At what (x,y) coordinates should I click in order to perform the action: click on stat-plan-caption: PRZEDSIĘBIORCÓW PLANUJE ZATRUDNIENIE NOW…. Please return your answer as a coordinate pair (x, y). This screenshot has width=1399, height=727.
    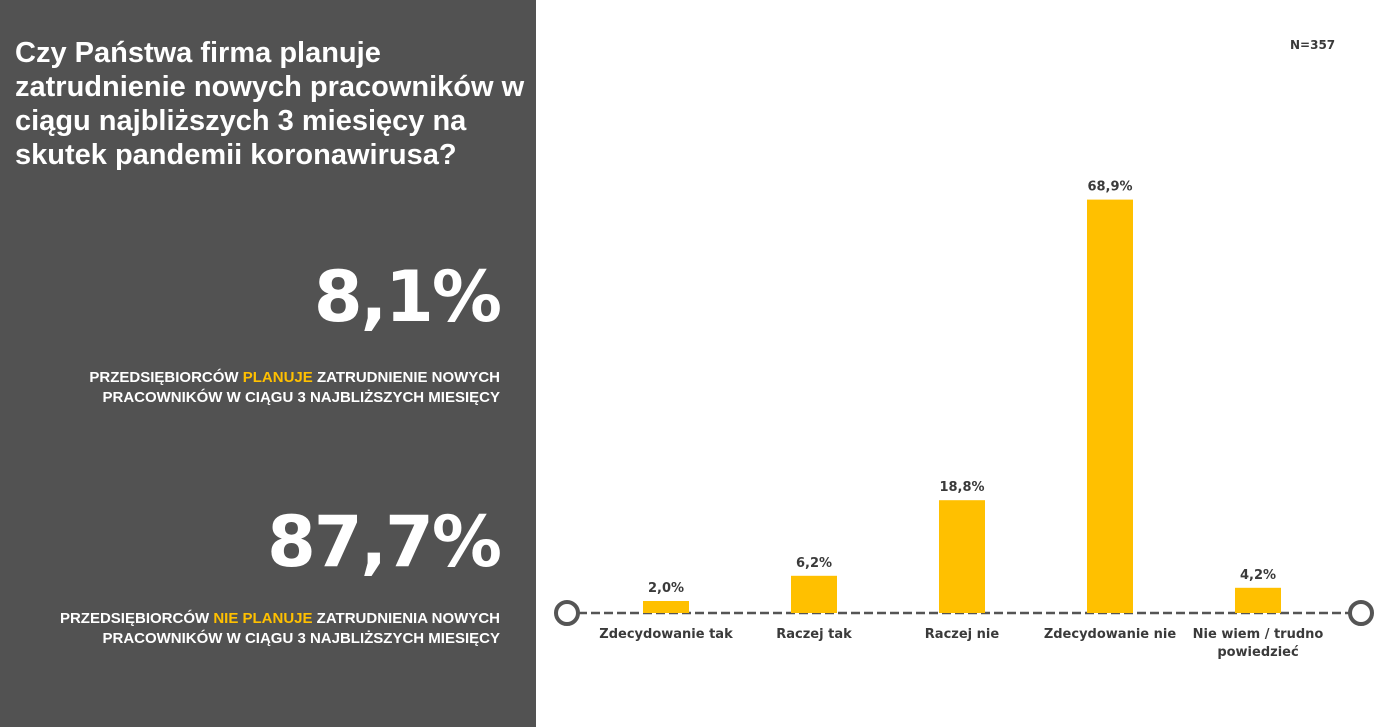
    Looking at the image, I should click on (260, 388).